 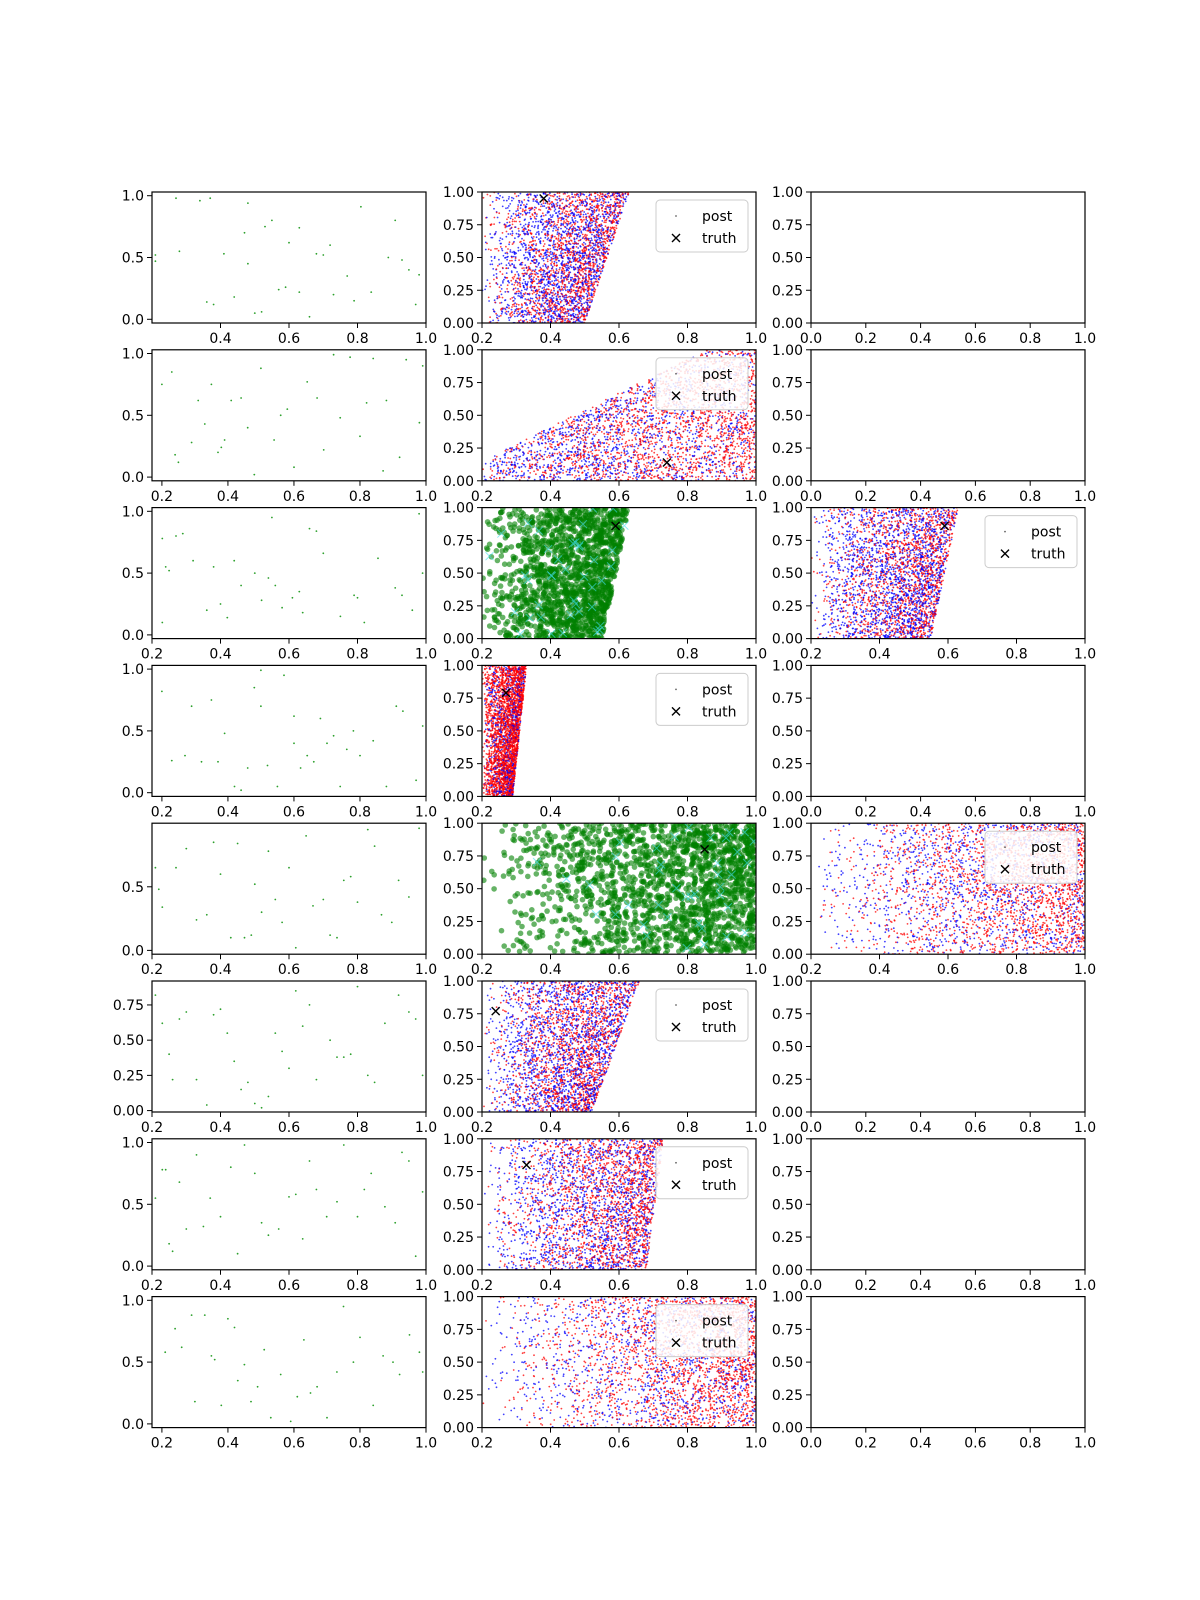 I want to click on subplot-r0-c2: 0.0 0.2 0.4 0.6 0.8 1.00.000.250.500.751.00, so click(x=934, y=266).